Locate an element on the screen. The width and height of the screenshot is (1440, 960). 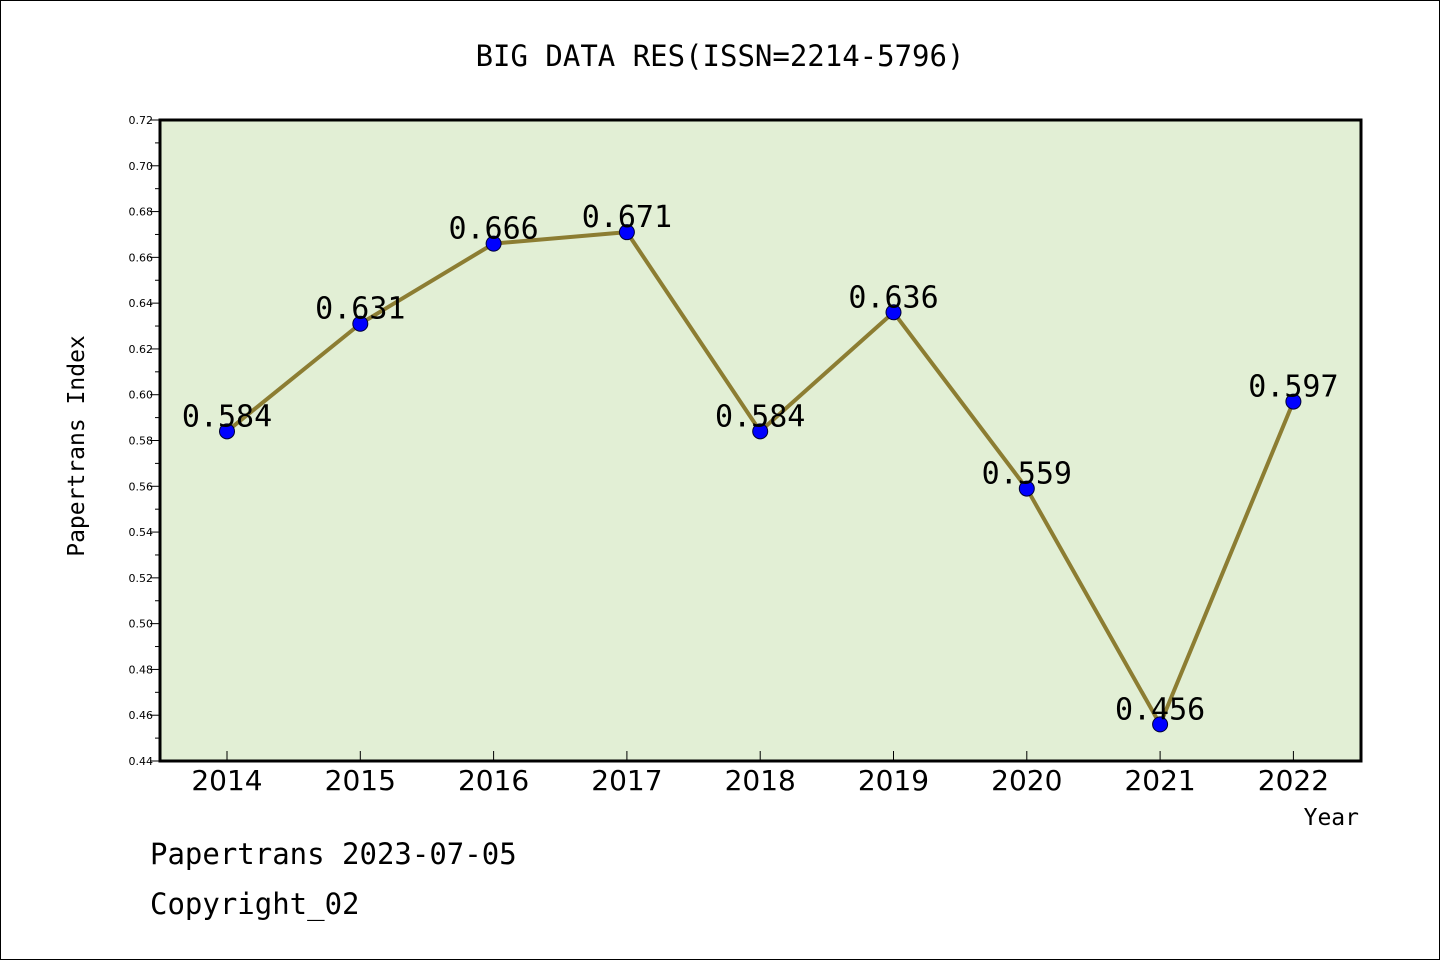
x-axis-label: Year is located at coordinates (1331, 818).